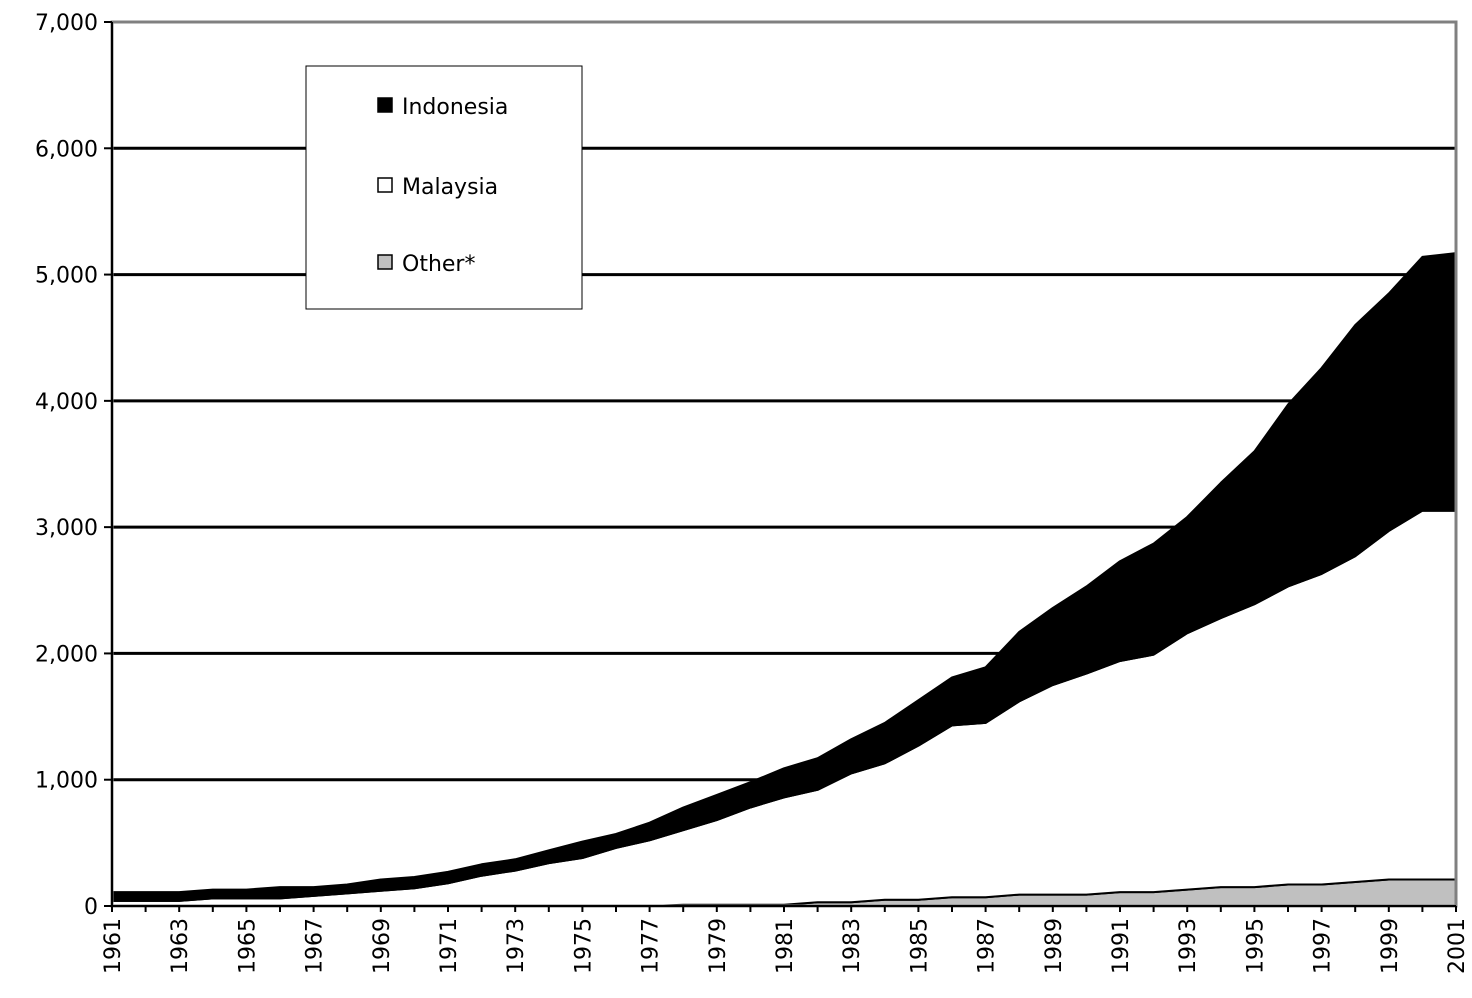  What do you see at coordinates (66, 654) in the screenshot?
I see `y-tick-label: 2,000` at bounding box center [66, 654].